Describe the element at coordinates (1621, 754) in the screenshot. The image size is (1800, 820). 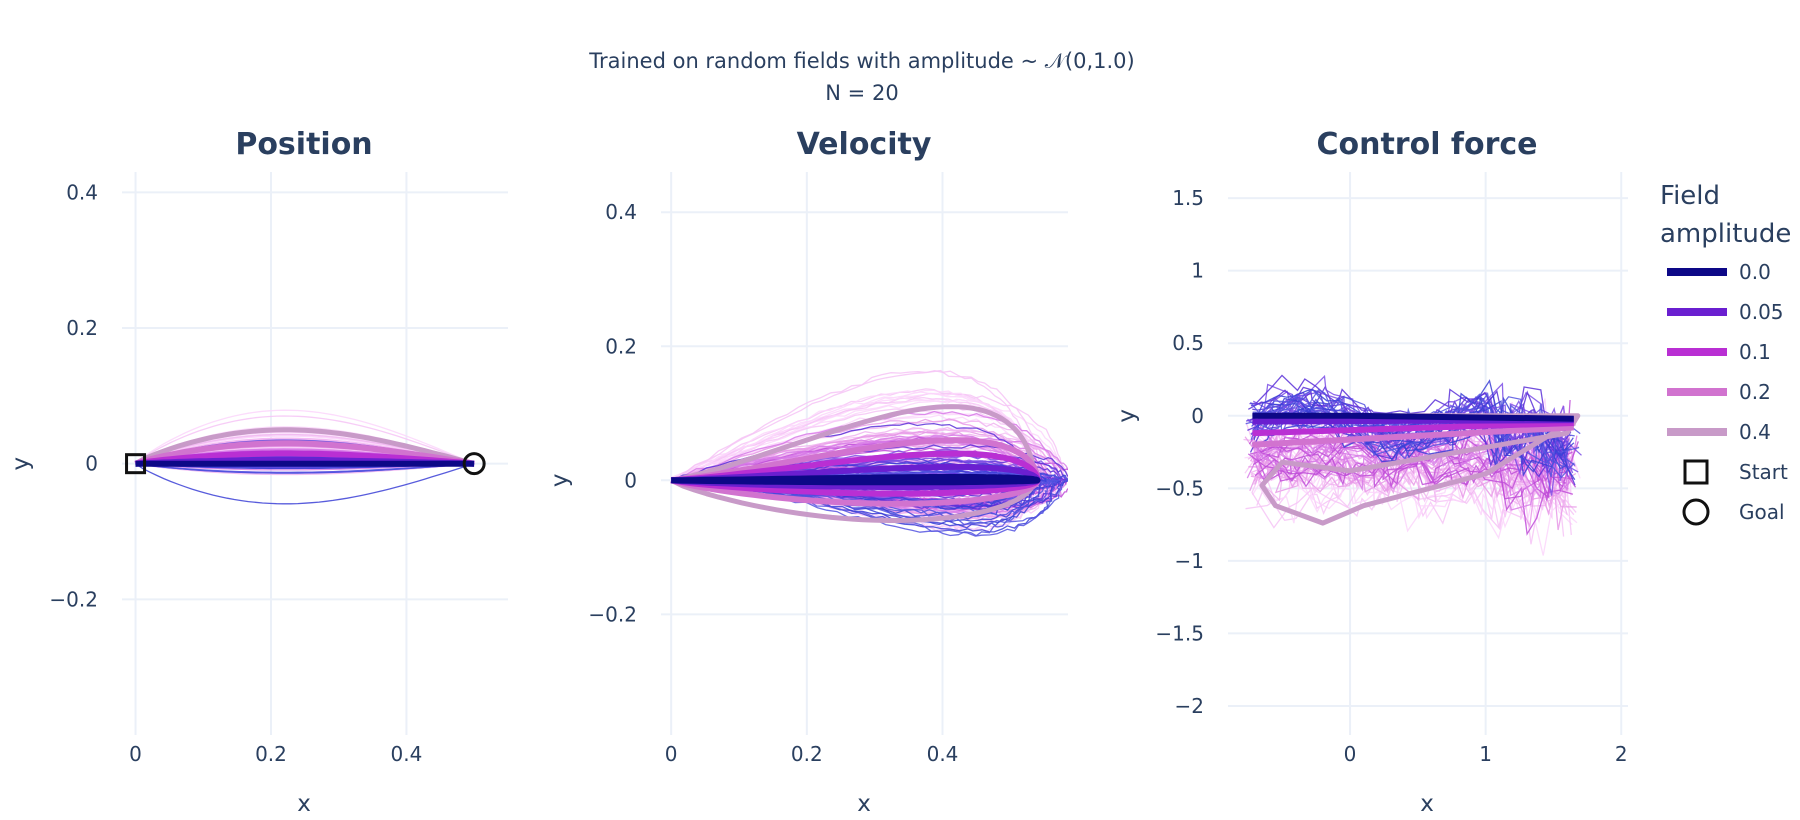
I see `x-tick-label: 2` at that location.